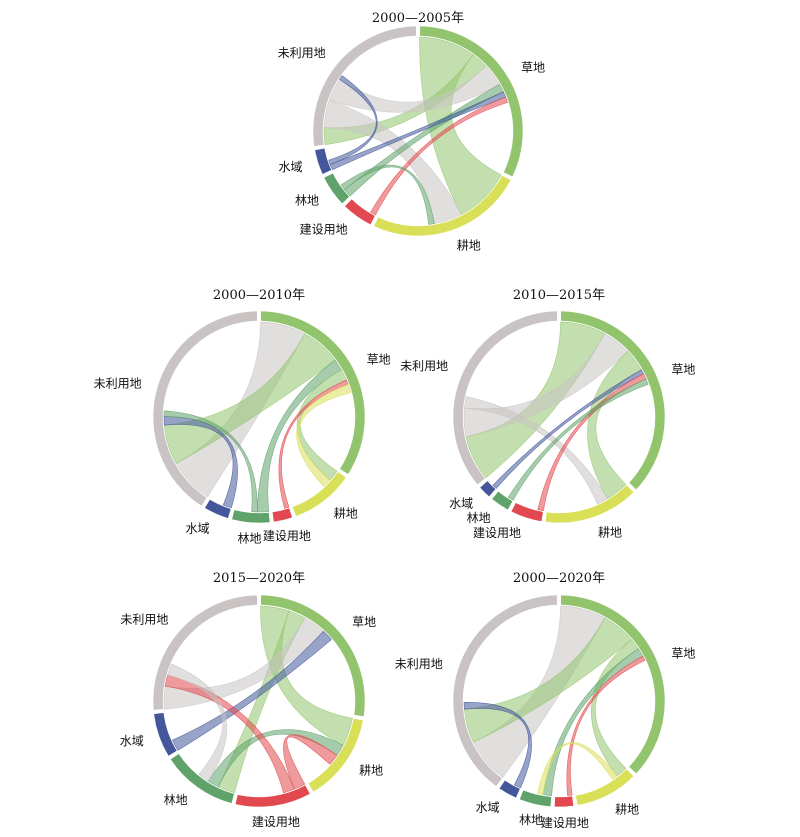 This screenshot has width=800, height=837. What do you see at coordinates (559, 295) in the screenshot?
I see `panel-title: 2010—2015年` at bounding box center [559, 295].